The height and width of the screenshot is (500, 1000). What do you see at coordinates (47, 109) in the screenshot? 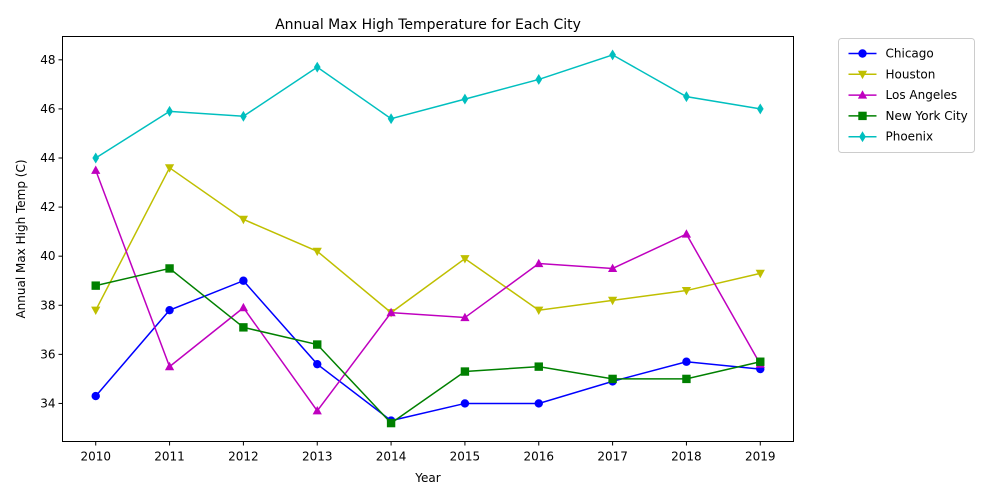
I see `y-tick-label: 46` at bounding box center [47, 109].